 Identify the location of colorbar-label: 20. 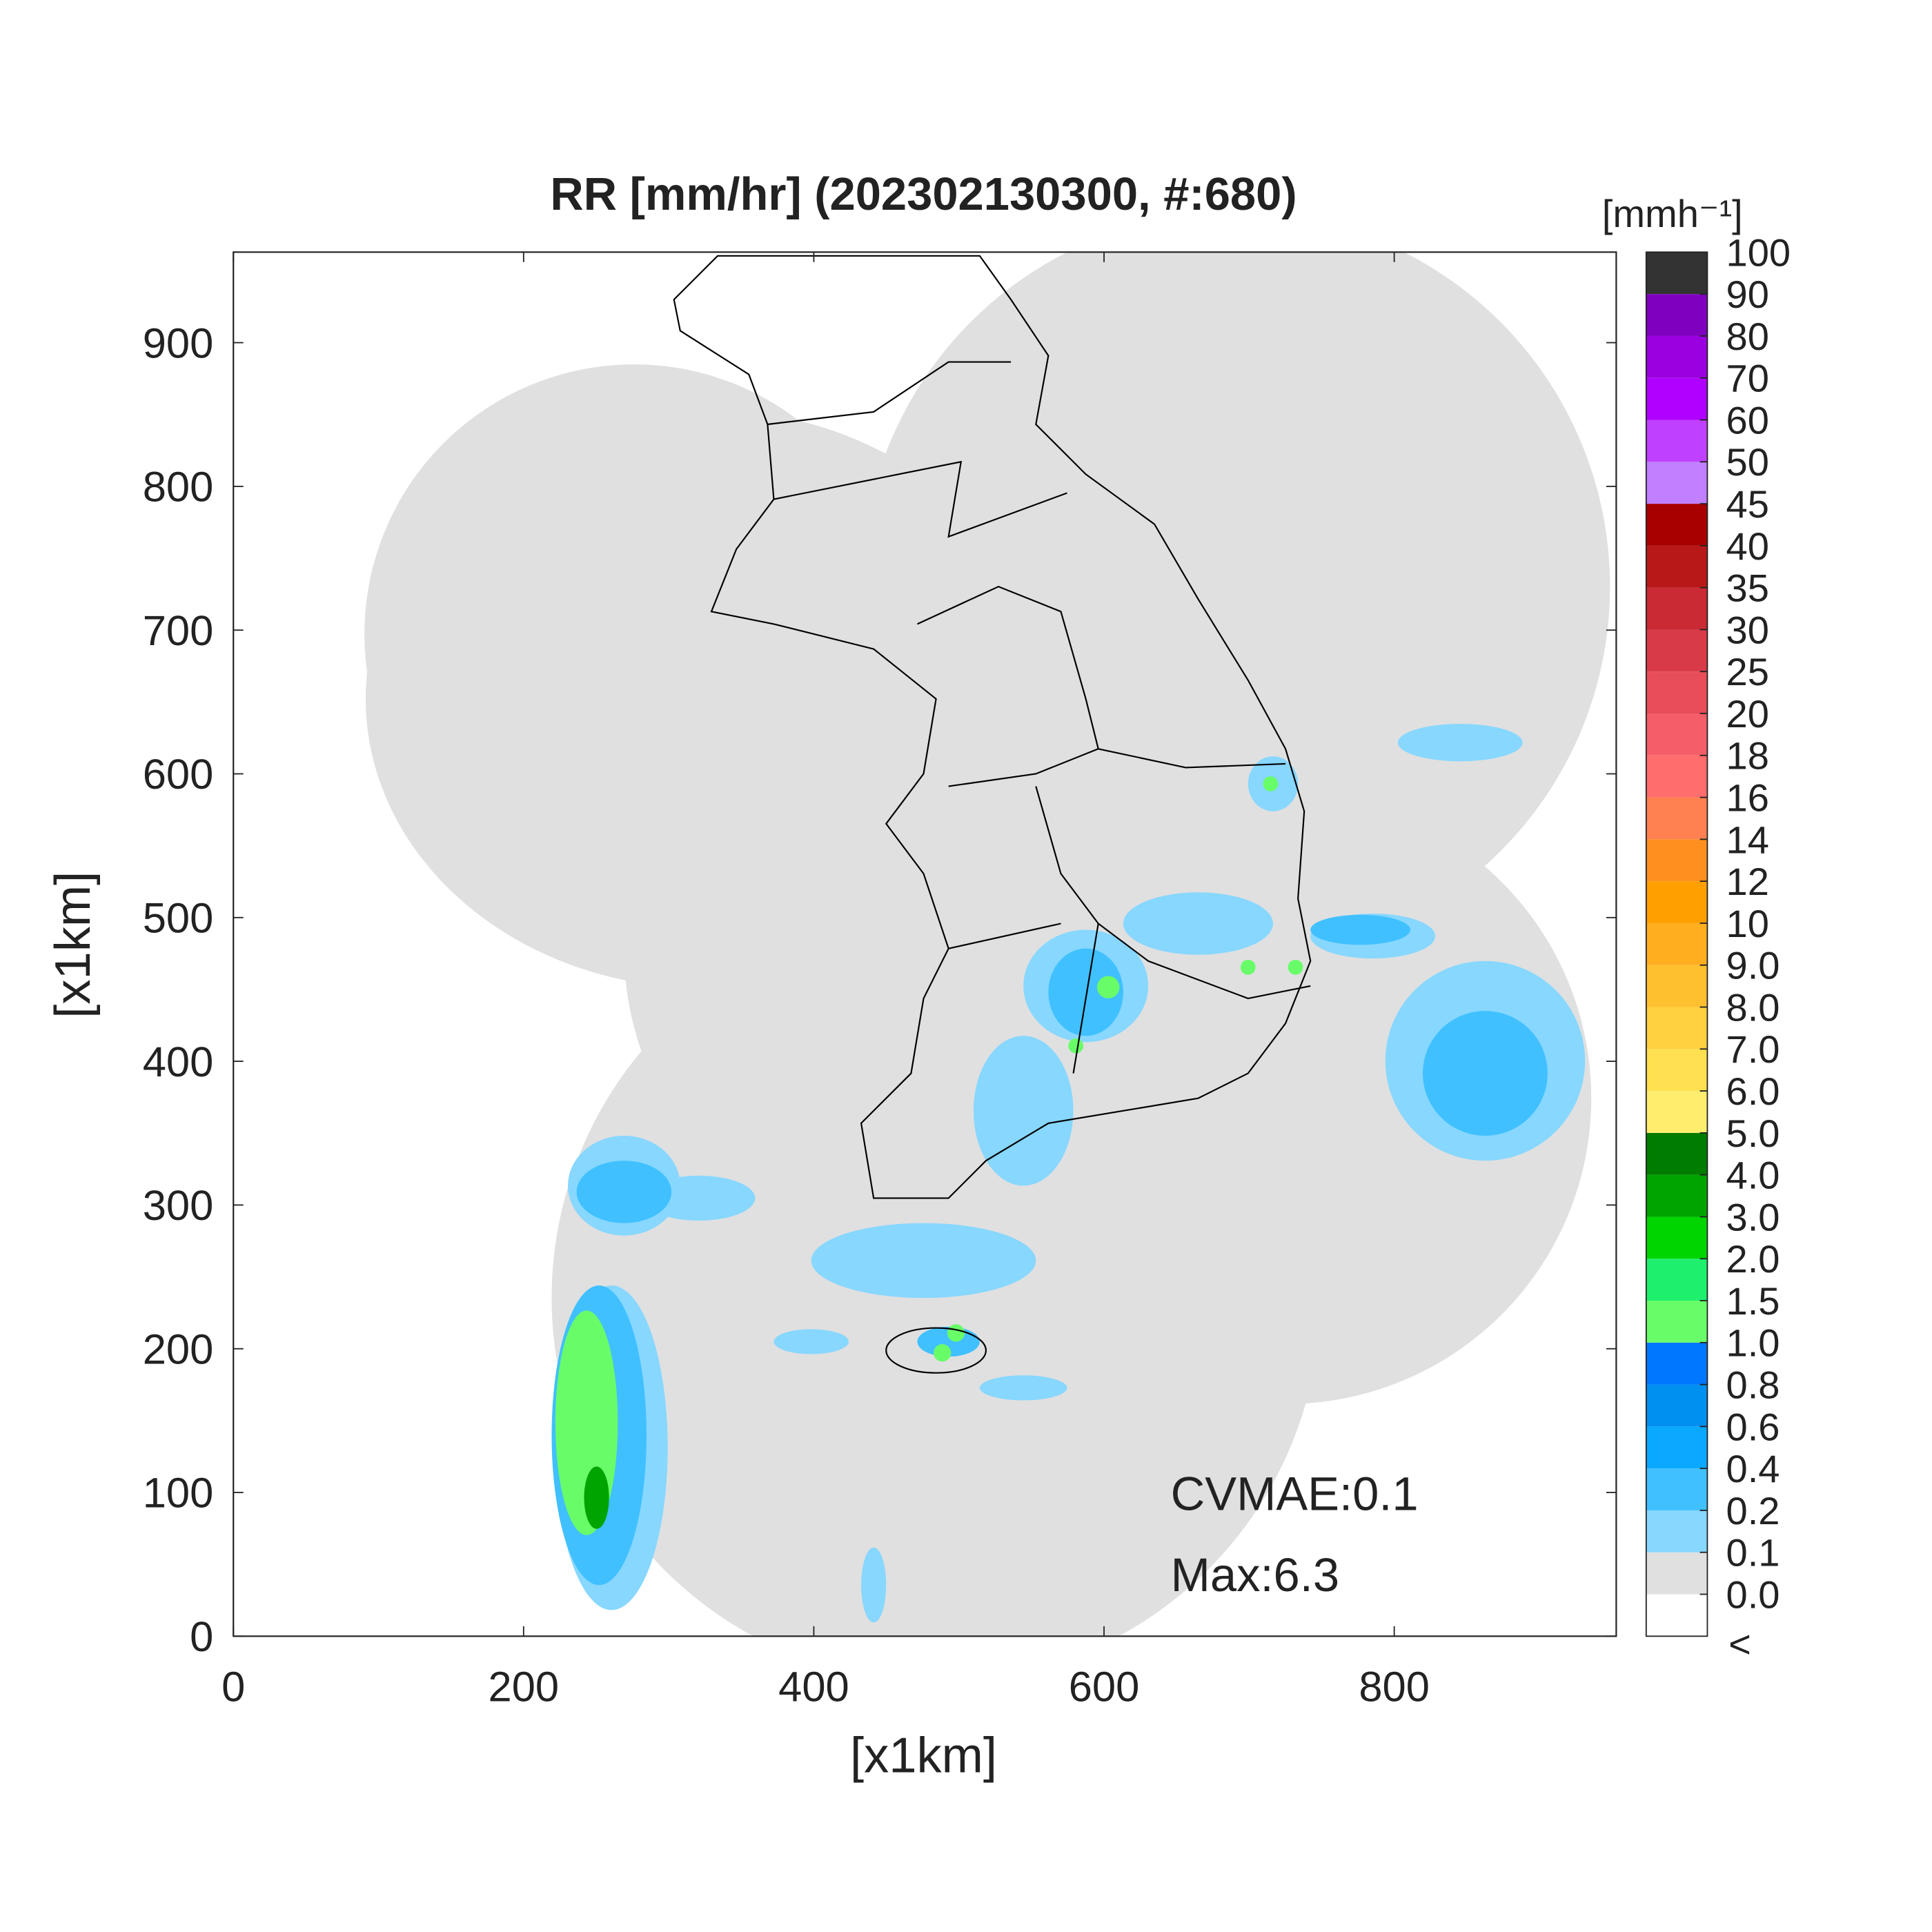
(1747, 714).